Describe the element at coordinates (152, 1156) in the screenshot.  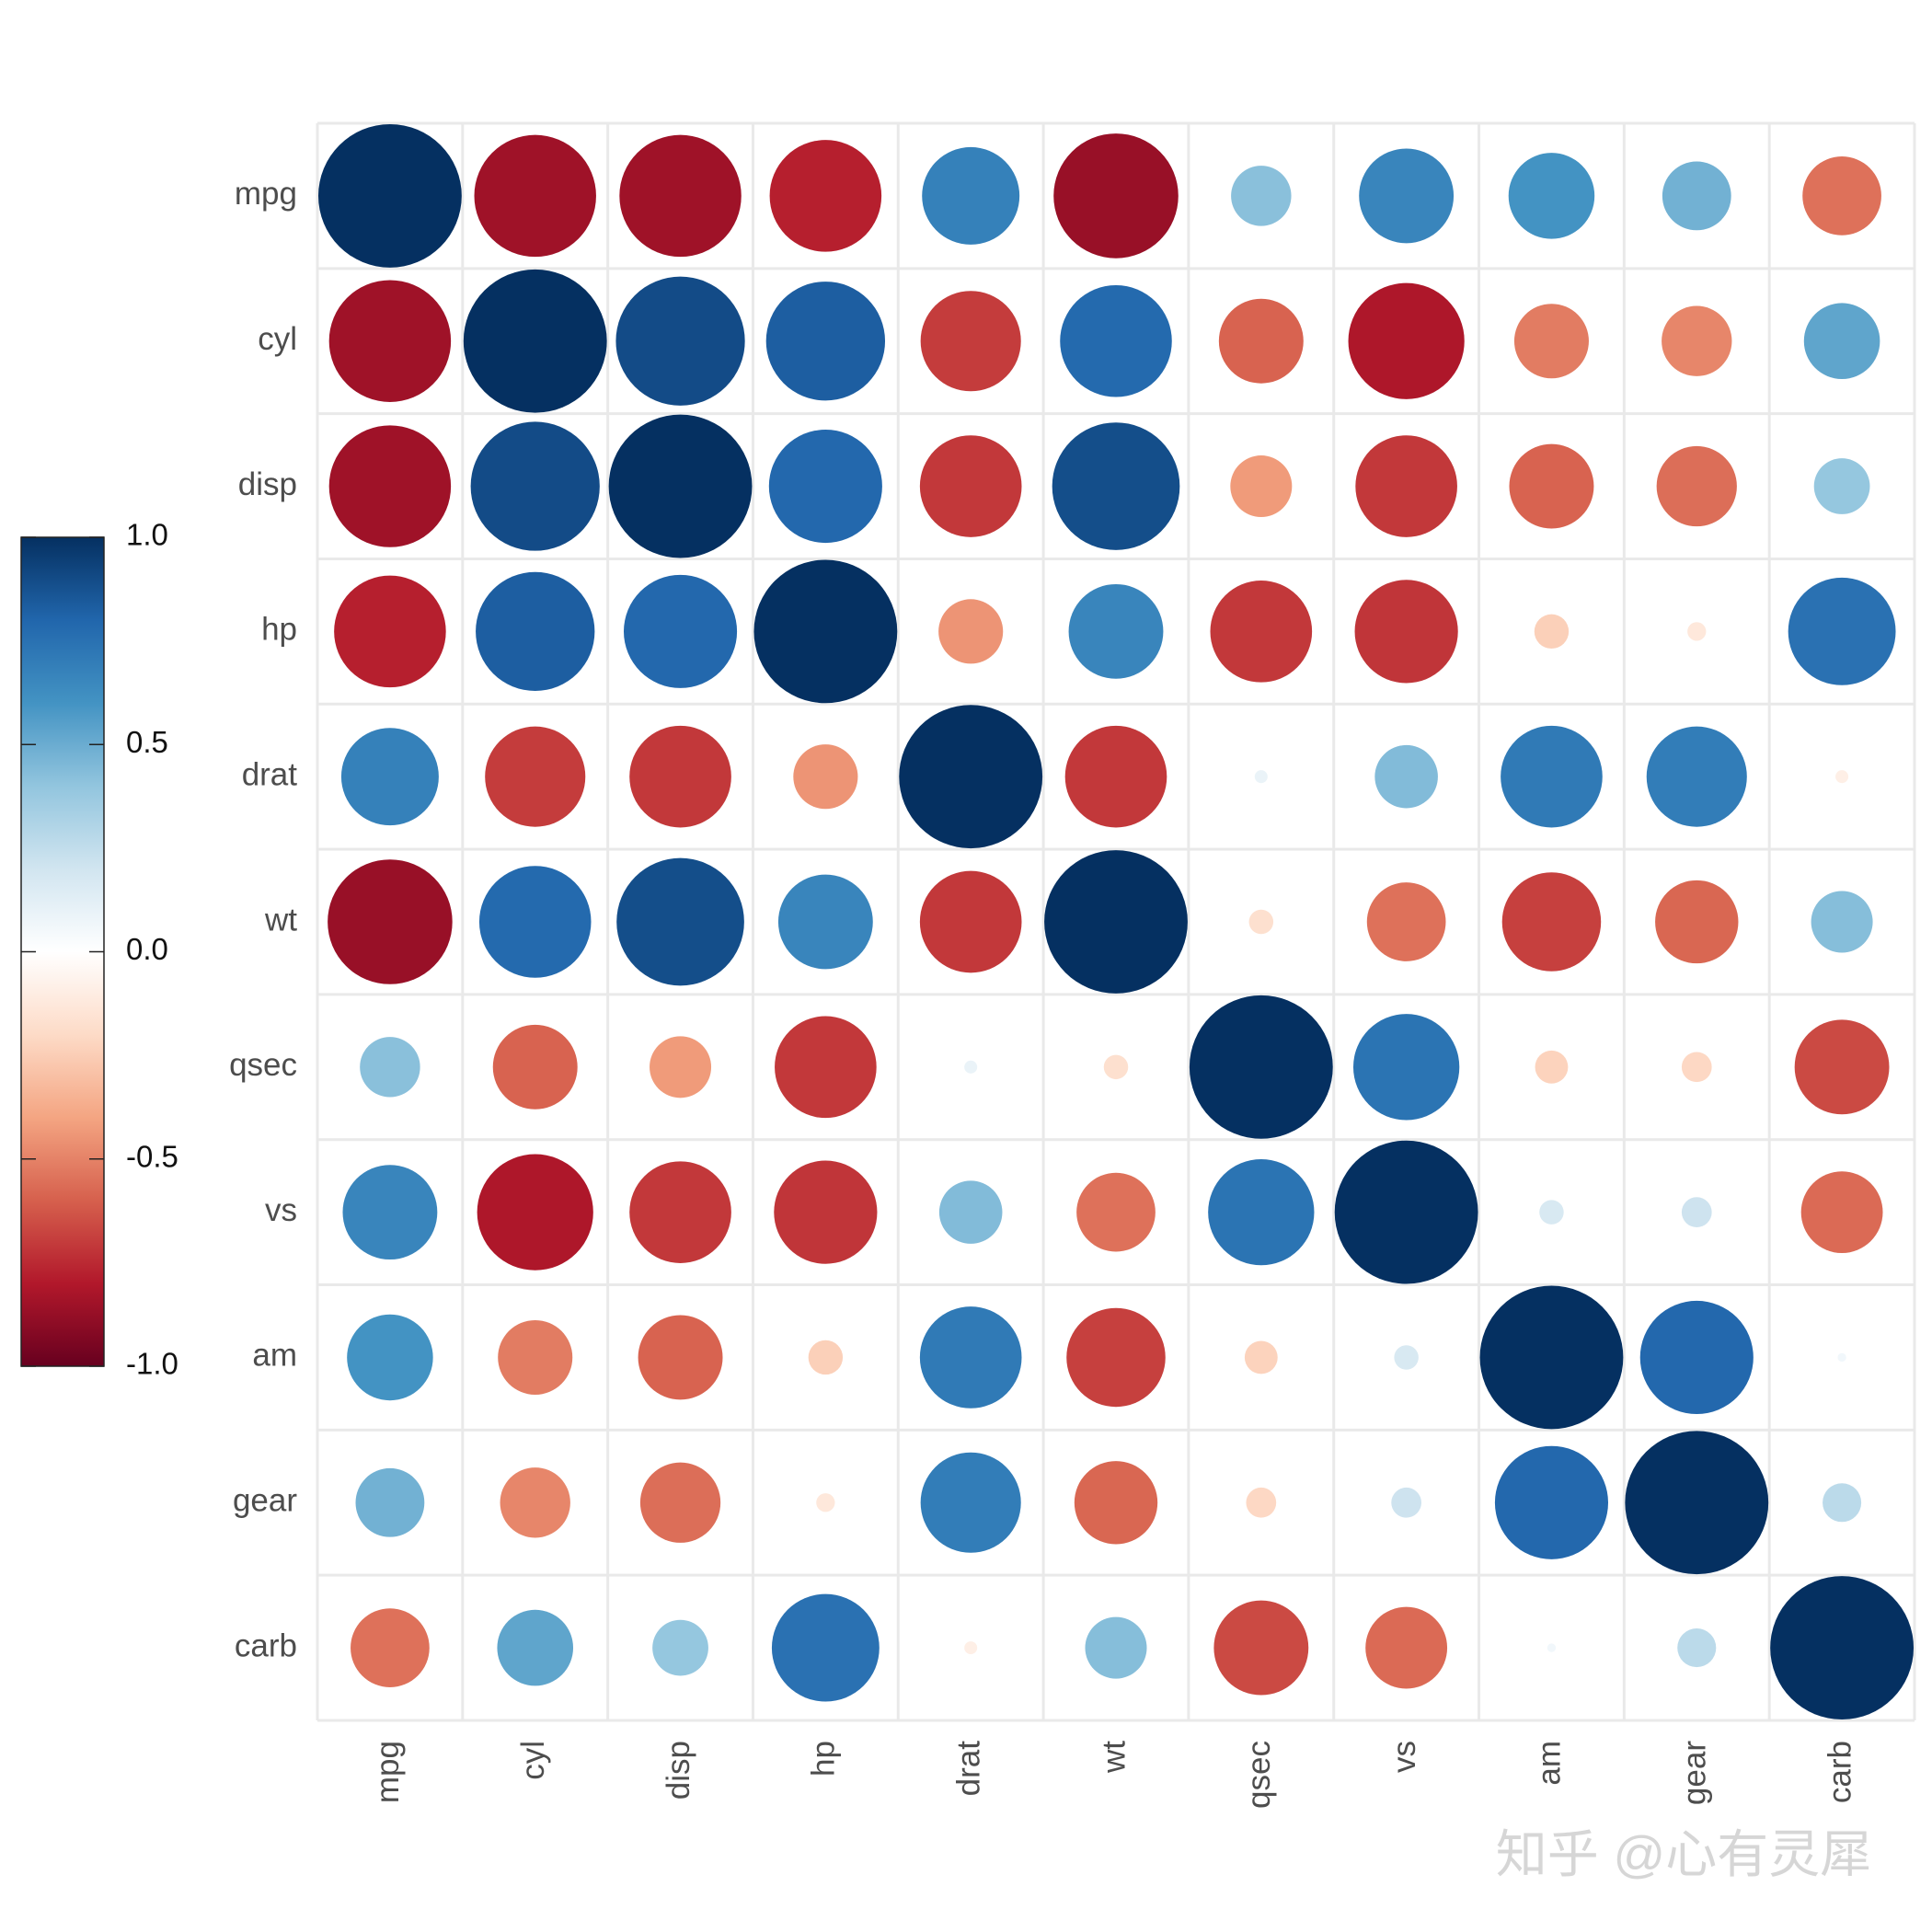
I see `colorbar-label: -0.5` at that location.